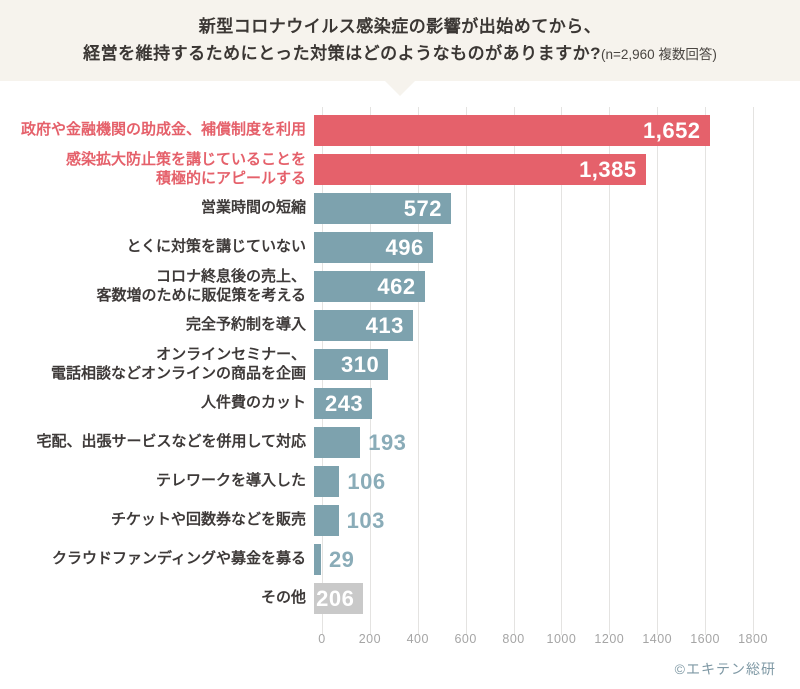  What do you see at coordinates (335, 598) in the screenshot?
I see `value-label: 206` at bounding box center [335, 598].